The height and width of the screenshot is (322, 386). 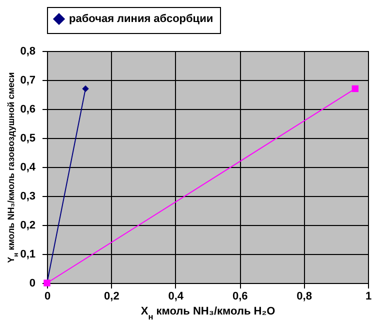 What do you see at coordinates (32, 284) in the screenshot?
I see `y-tick-label: 0` at bounding box center [32, 284].